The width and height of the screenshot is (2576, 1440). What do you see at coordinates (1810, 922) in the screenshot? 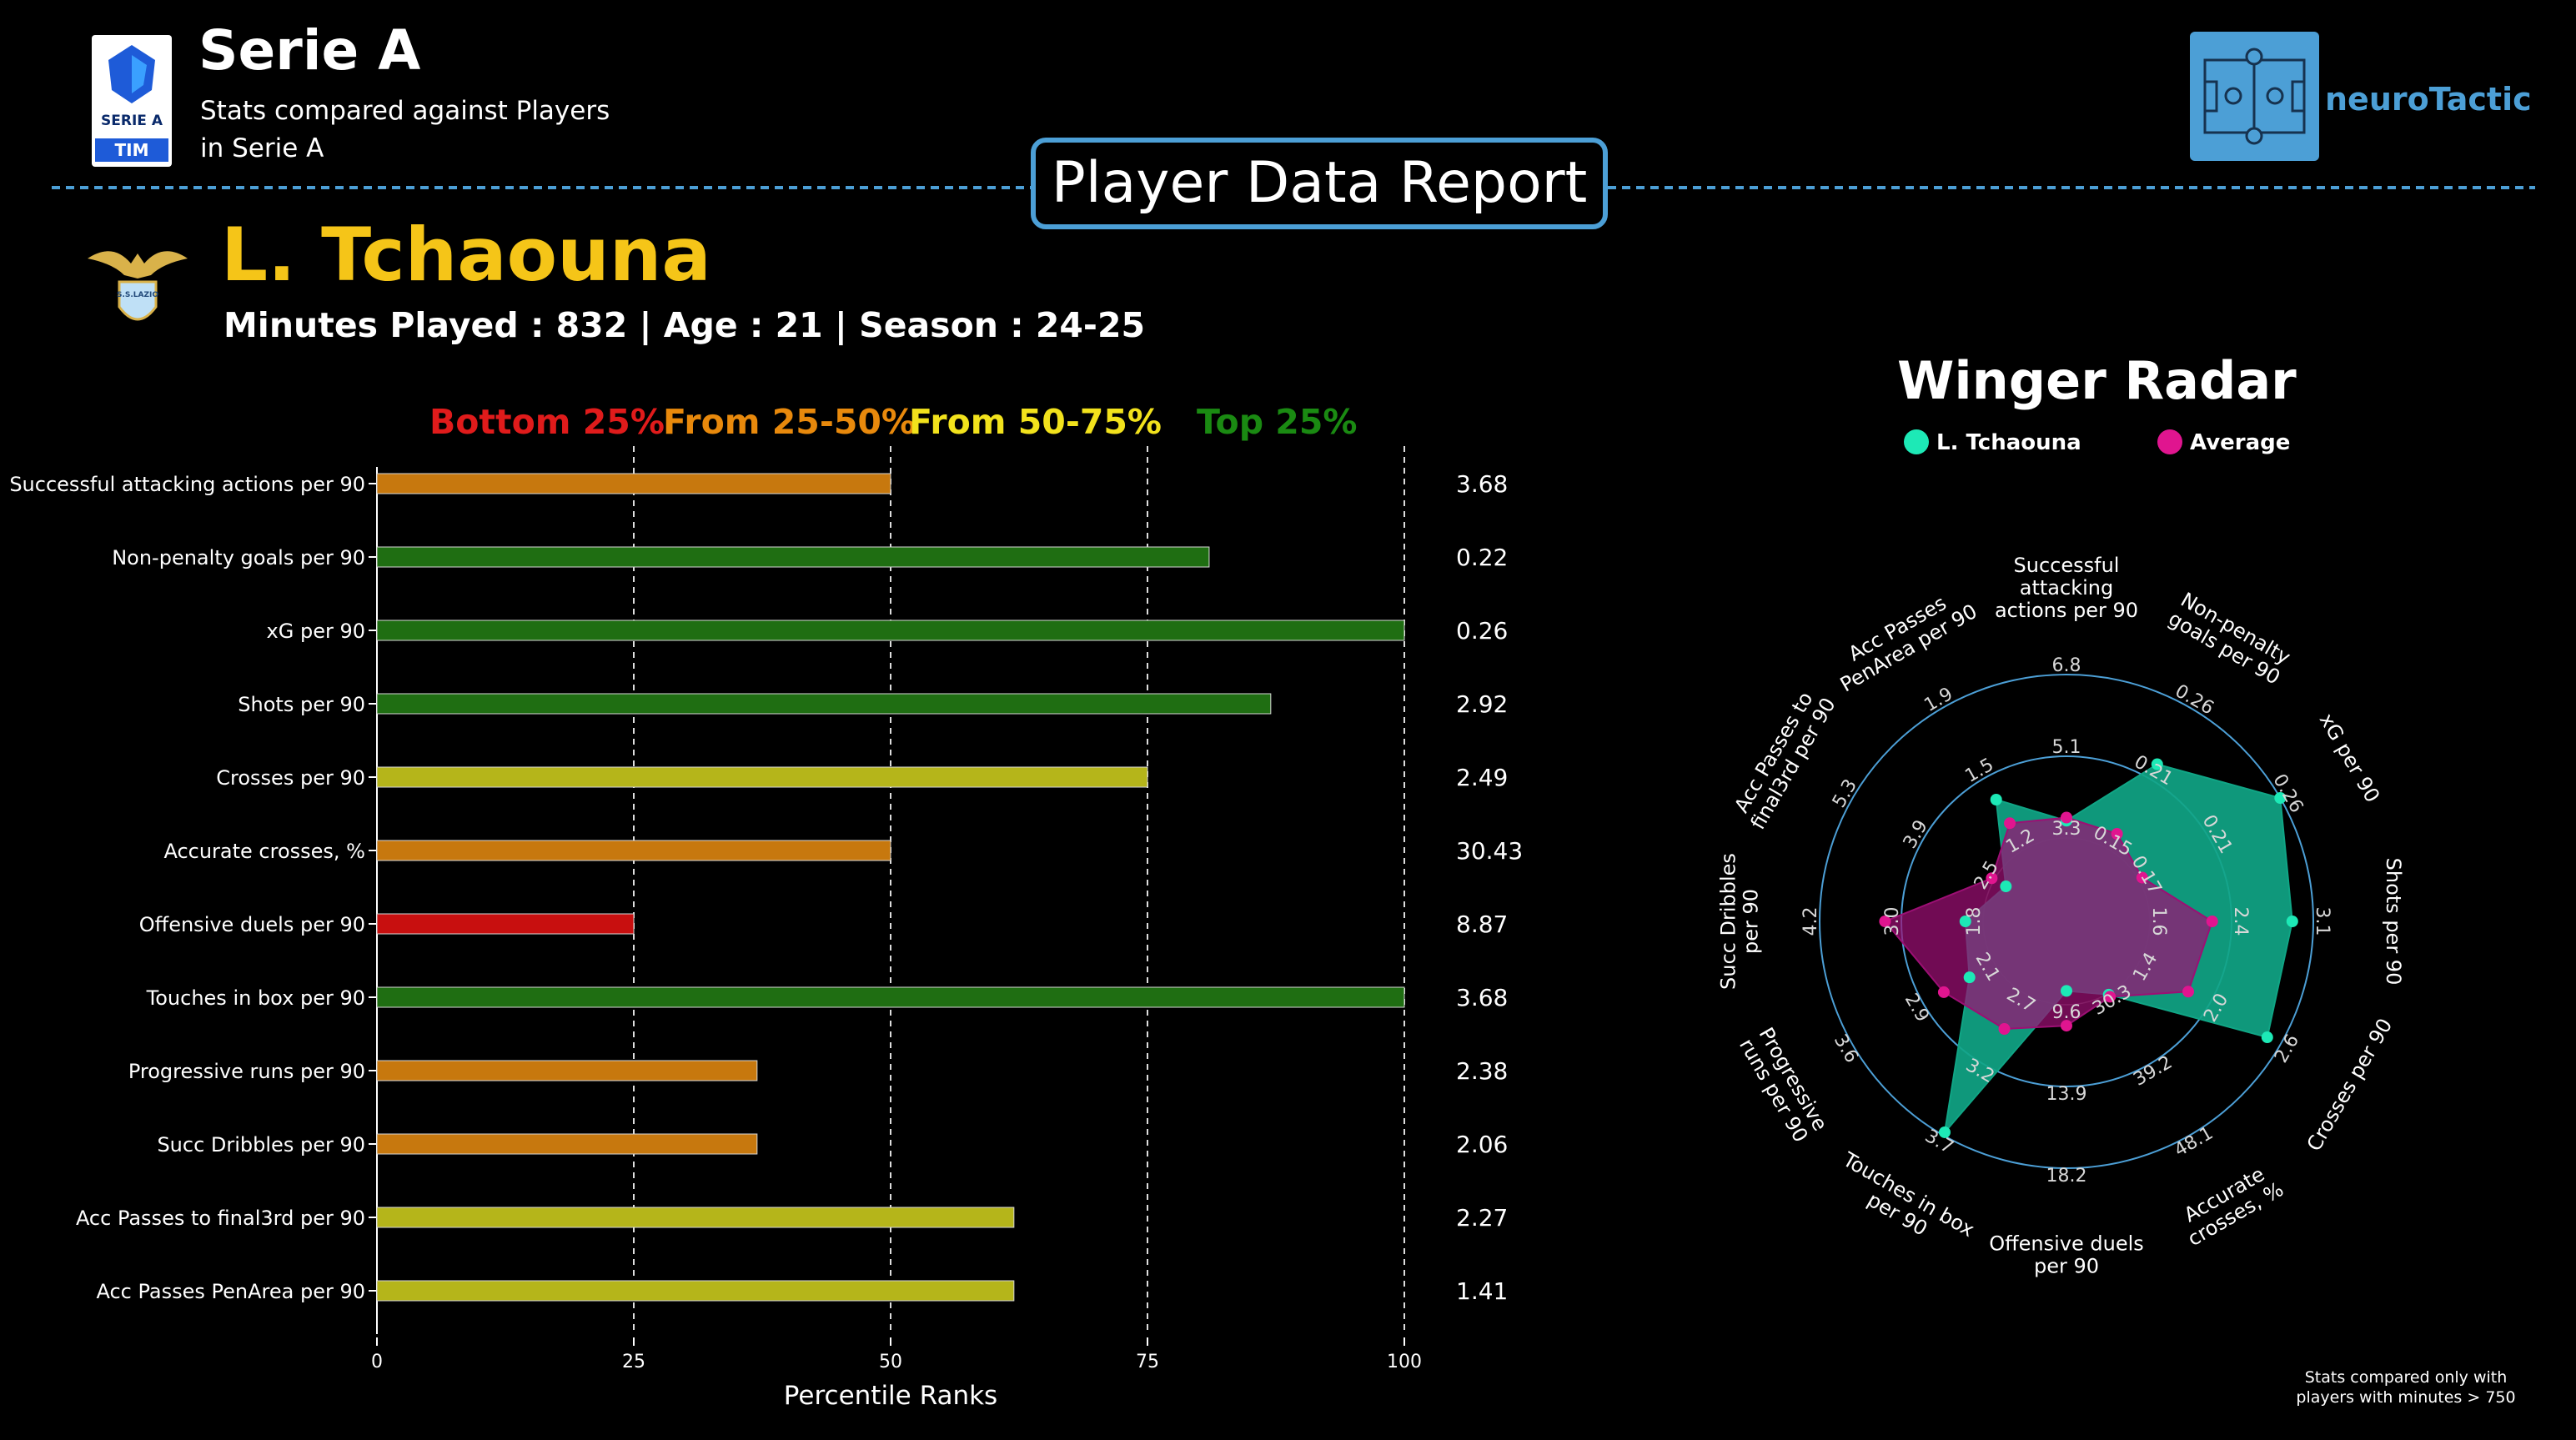
I see `radar-tick-label: 4.2` at bounding box center [1810, 922].